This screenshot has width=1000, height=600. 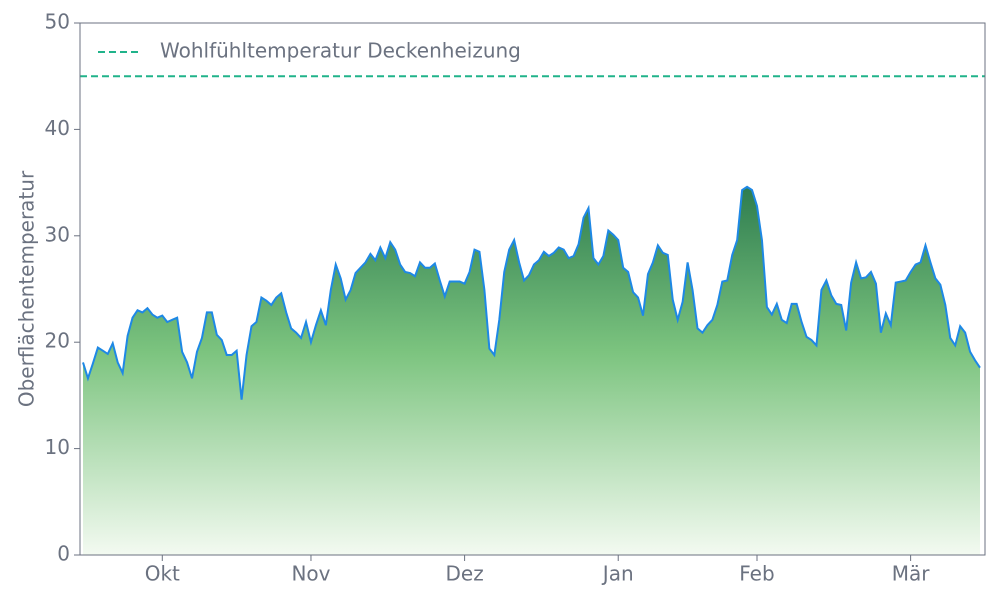 What do you see at coordinates (57, 234) in the screenshot?
I see `y-tick-label: 30` at bounding box center [57, 234].